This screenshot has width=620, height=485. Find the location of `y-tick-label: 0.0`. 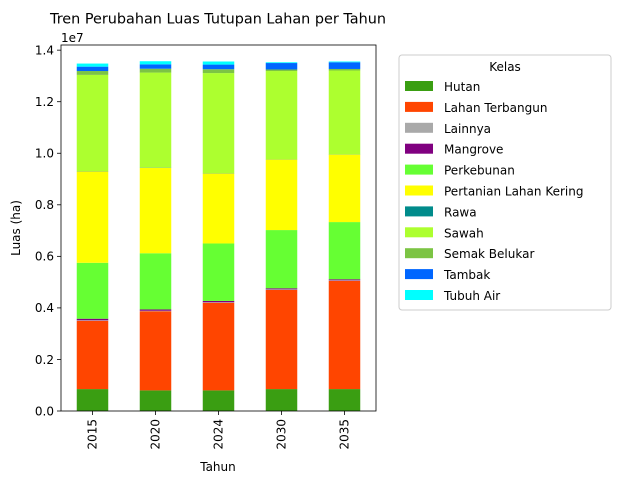

y-tick-label: 0.0 is located at coordinates (44, 411).